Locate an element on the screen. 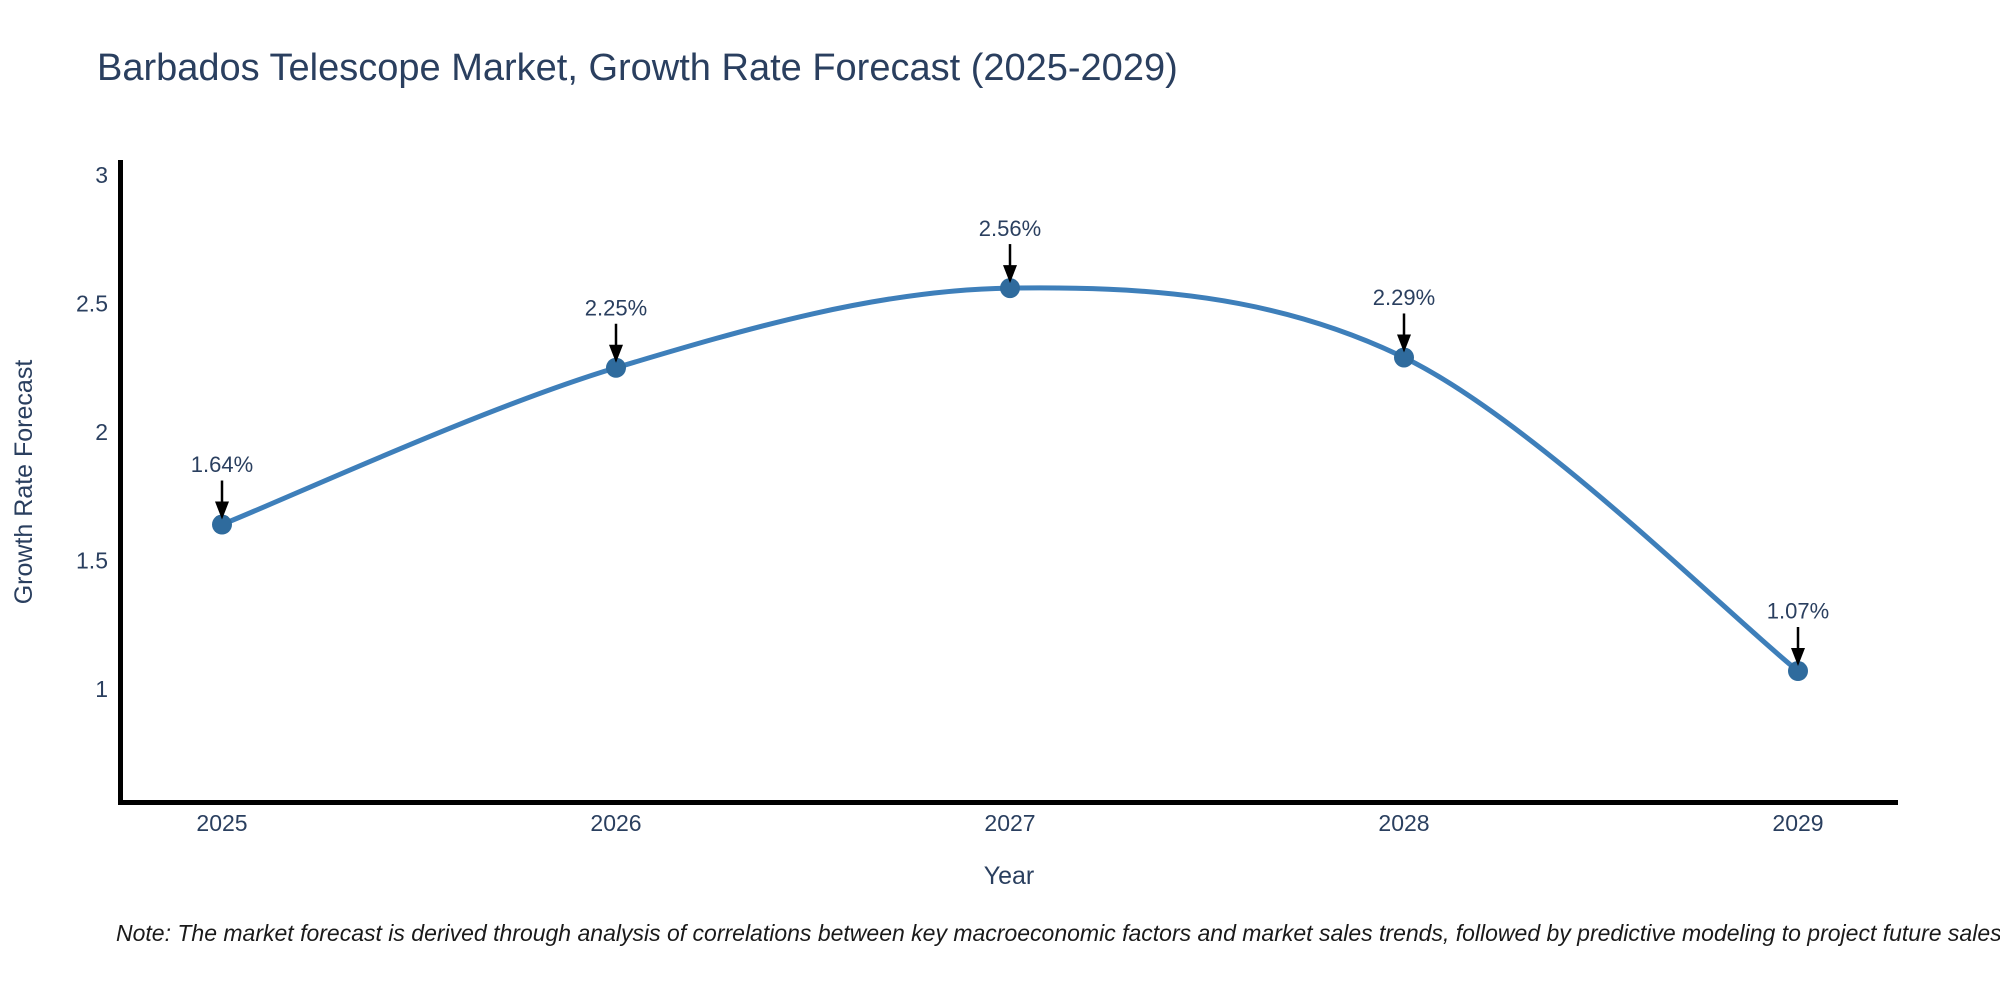 This screenshot has height=1000, width=2000. y-axis-tick-labels: 1 1.5 2 2.5 3 is located at coordinates (92, 432).